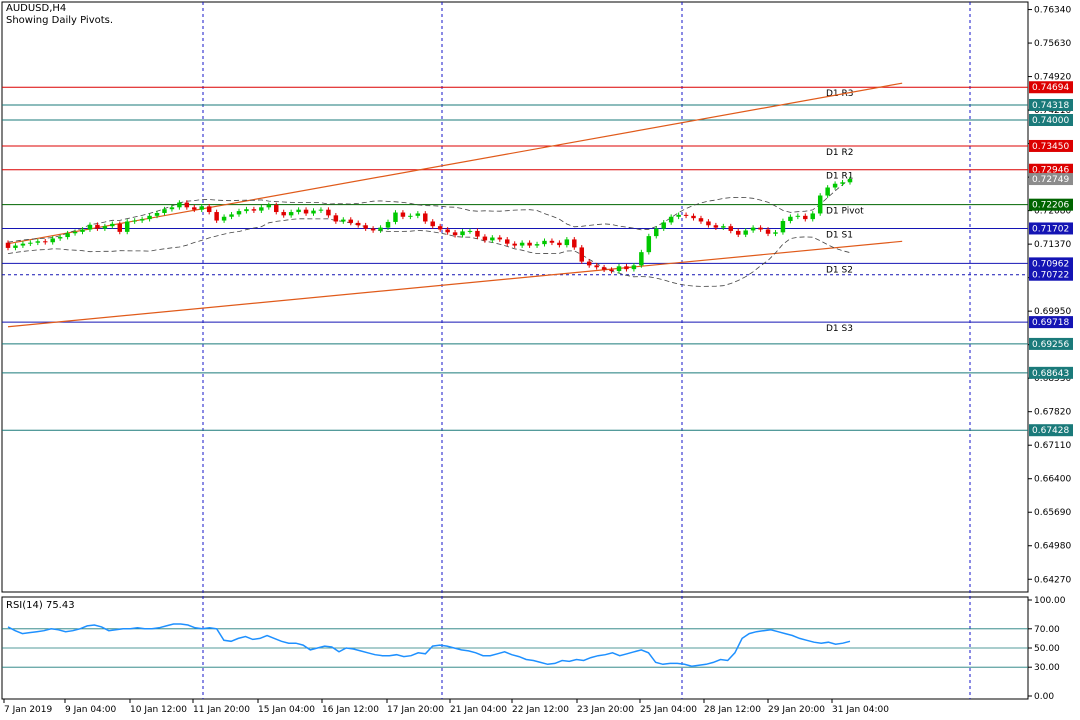 This screenshot has width=1080, height=720. What do you see at coordinates (1052, 379) in the screenshot?
I see `price-tick-label: 0.68530` at bounding box center [1052, 379].